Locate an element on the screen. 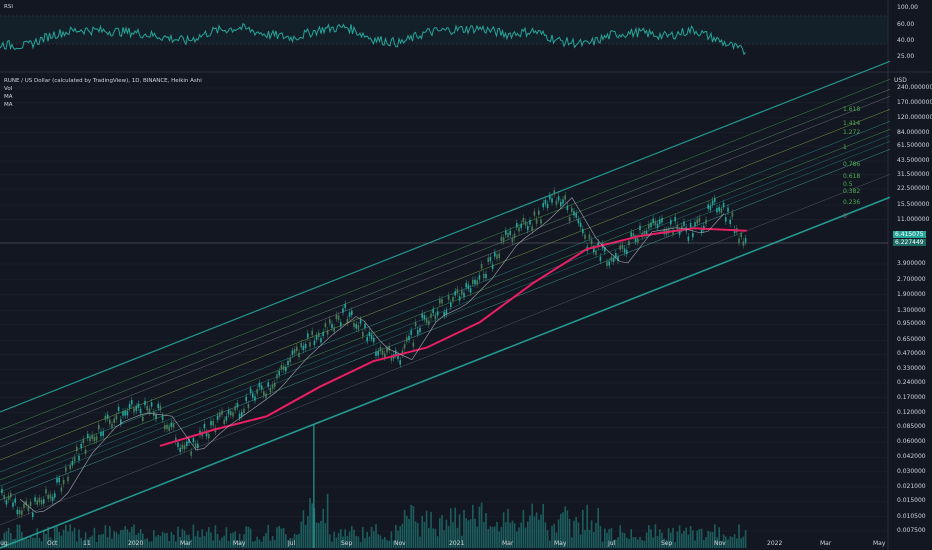 The width and height of the screenshot is (932, 550). indicator-vol: Vol is located at coordinates (8, 89).